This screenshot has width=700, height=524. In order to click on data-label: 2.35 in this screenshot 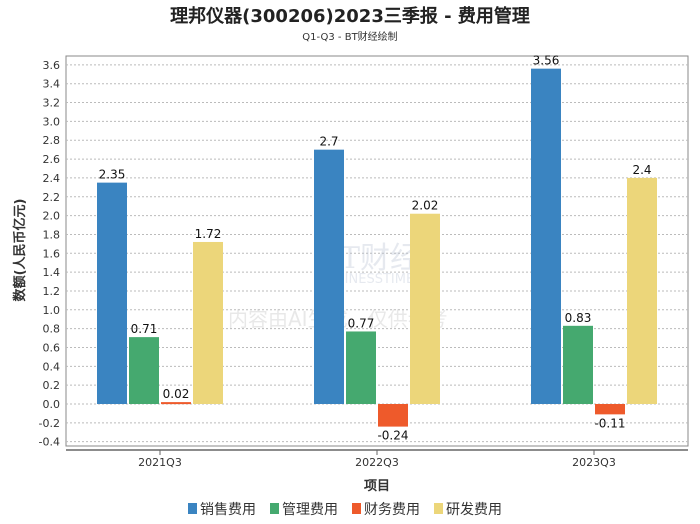, I will do `click(112, 175)`.